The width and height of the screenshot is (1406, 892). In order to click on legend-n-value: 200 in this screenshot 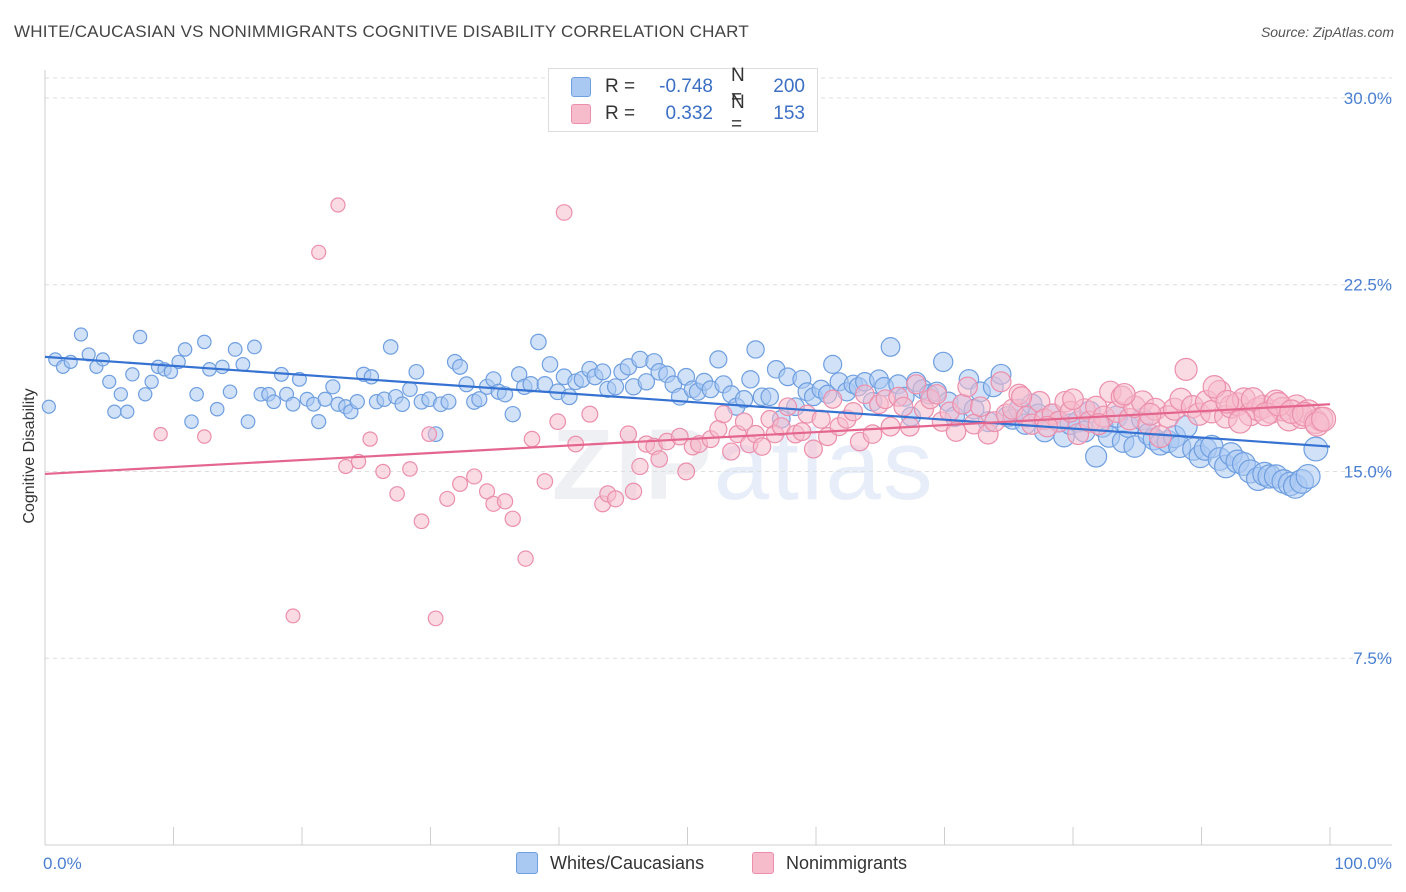, I will do `click(789, 86)`.